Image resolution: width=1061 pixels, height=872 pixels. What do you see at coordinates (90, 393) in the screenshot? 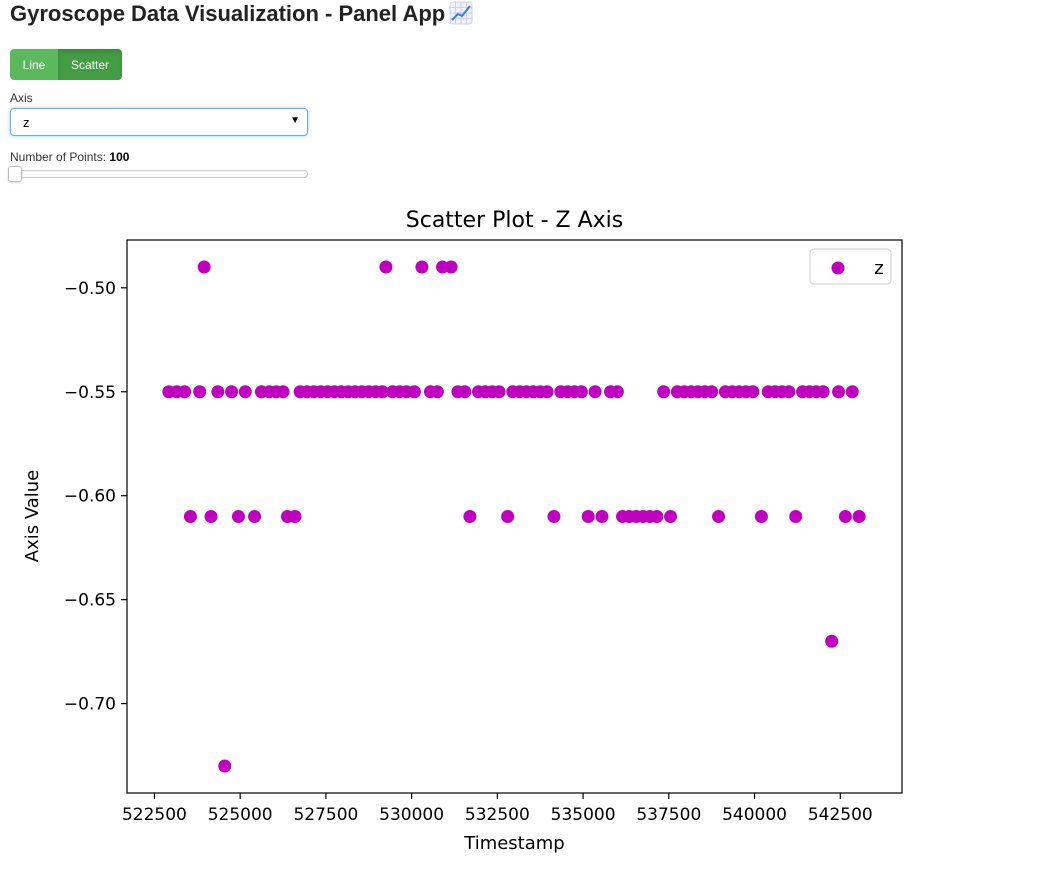
I see `y-tick-label: −0.55` at bounding box center [90, 393].